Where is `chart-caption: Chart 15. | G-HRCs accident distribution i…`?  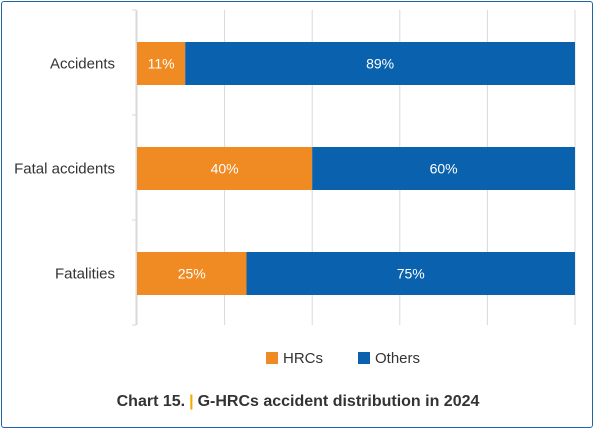
chart-caption: Chart 15. | G-HRCs accident distribution i… is located at coordinates (298, 402).